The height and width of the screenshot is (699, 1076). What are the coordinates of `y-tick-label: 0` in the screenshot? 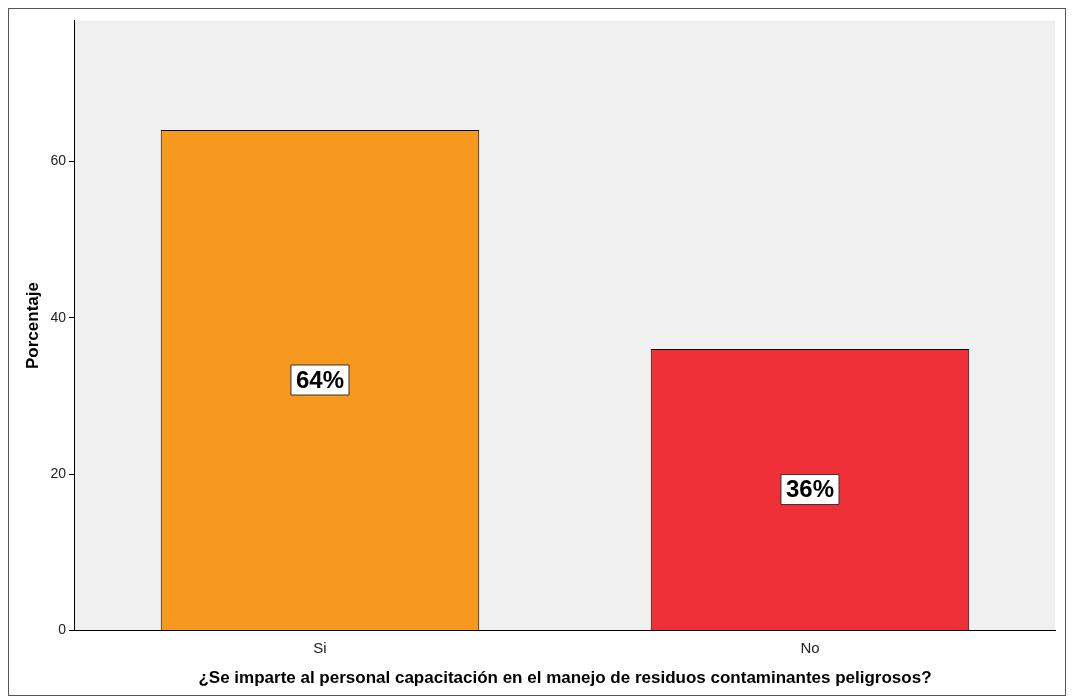 It's located at (62, 629).